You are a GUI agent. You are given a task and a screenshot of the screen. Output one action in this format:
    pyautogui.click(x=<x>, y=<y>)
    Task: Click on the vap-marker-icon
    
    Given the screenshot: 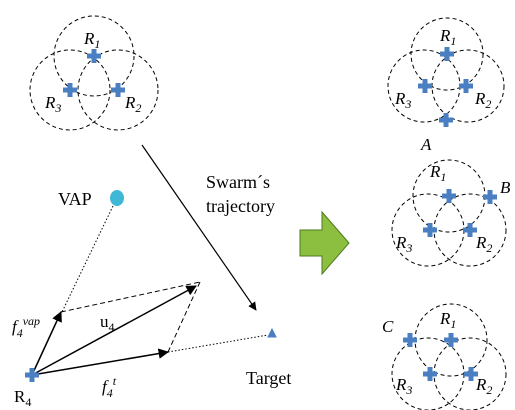 What is the action you would take?
    pyautogui.click(x=117, y=198)
    